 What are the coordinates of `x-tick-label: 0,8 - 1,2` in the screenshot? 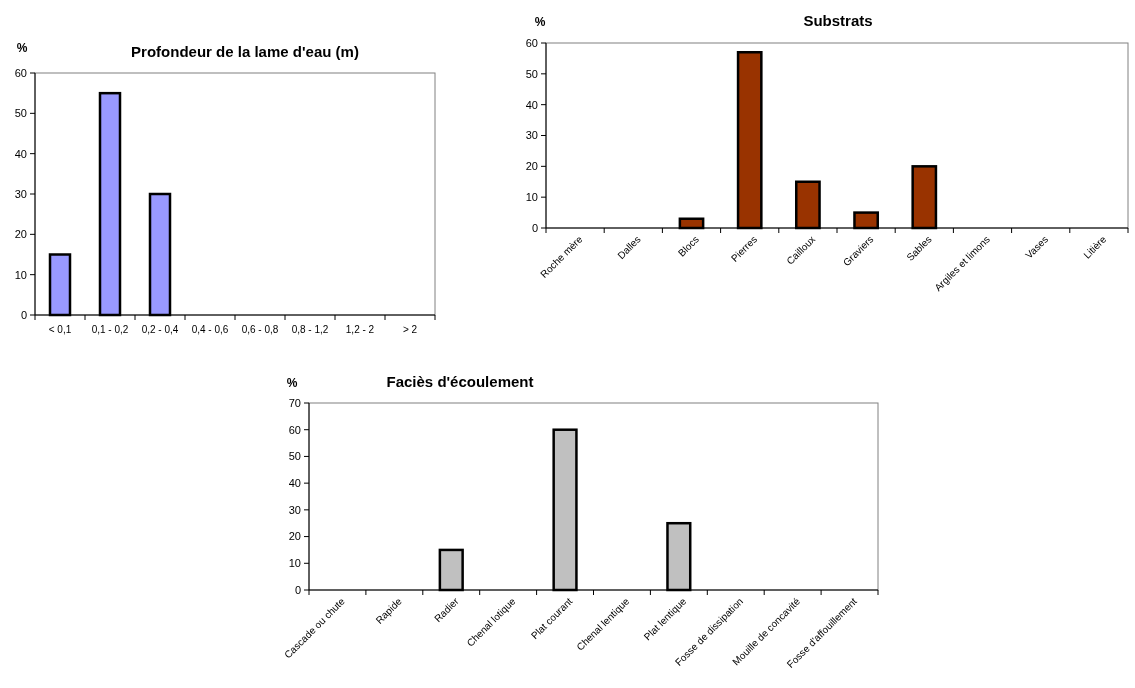 It's located at (310, 329).